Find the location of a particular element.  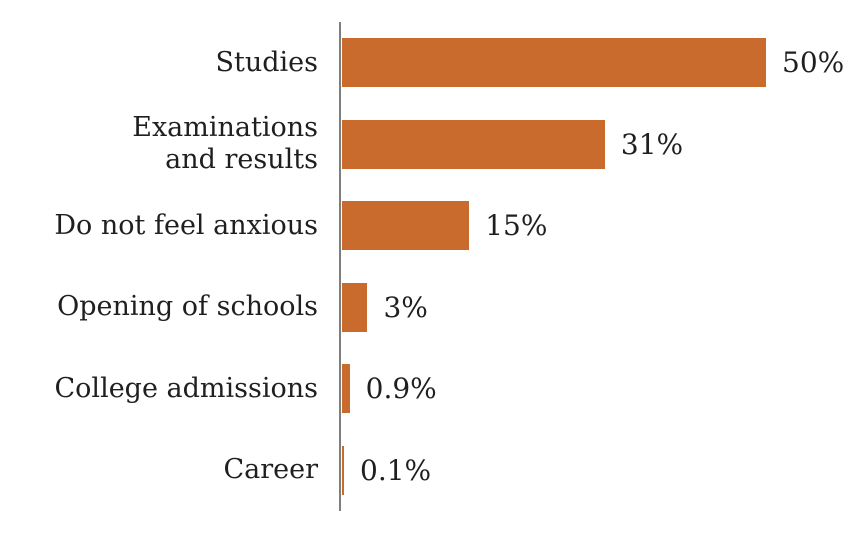

category-label: Opening of schools is located at coordinates (187, 307).